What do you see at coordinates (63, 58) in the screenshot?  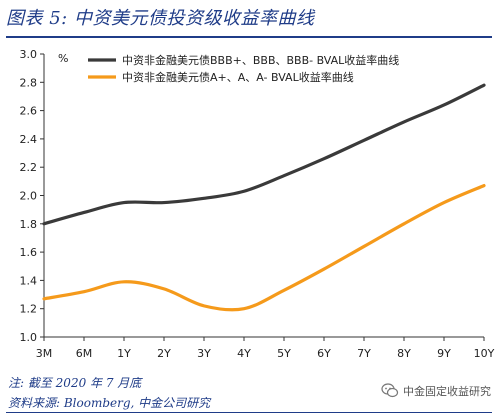 I see `y-axis-unit-label: %` at bounding box center [63, 58].